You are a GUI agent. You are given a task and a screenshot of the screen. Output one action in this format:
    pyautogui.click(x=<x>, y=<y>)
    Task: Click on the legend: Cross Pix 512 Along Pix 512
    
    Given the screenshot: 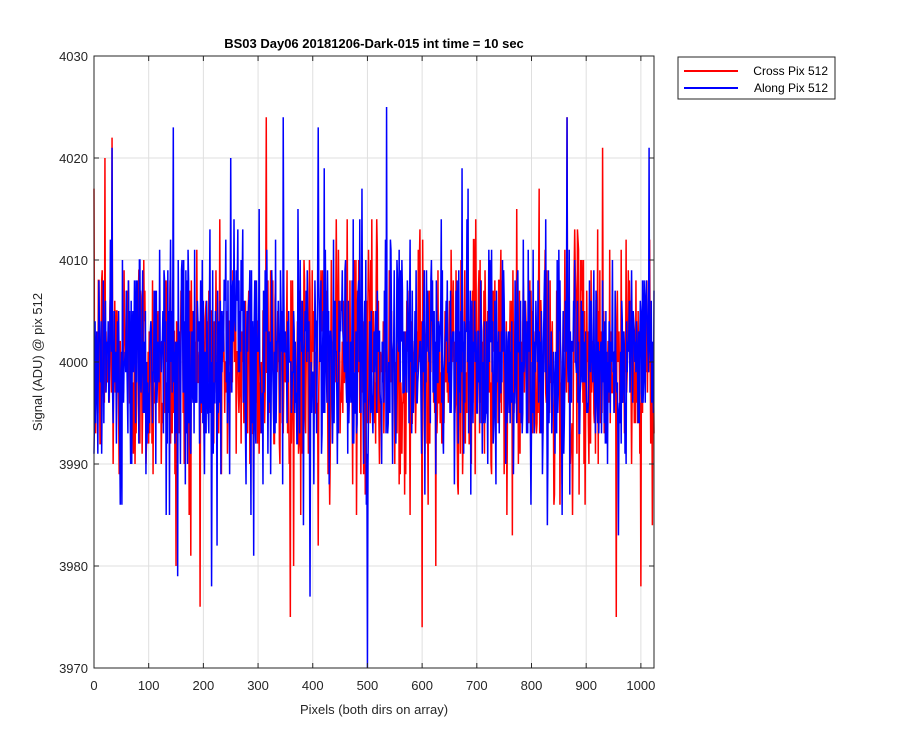 What is the action you would take?
    pyautogui.click(x=756, y=78)
    